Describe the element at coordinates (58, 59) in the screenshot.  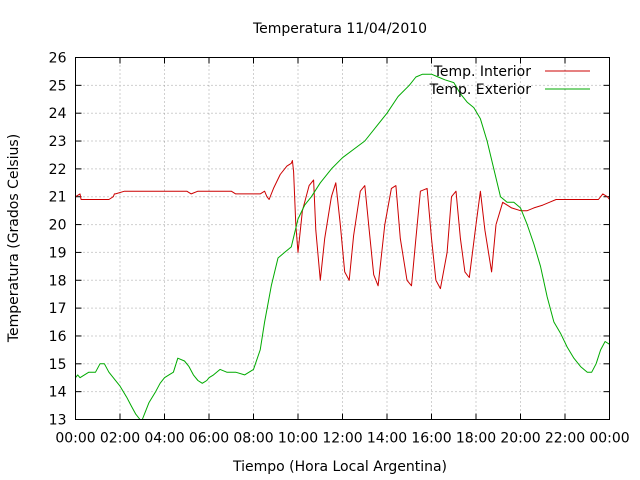
I see `y-tick-label: 26` at that location.